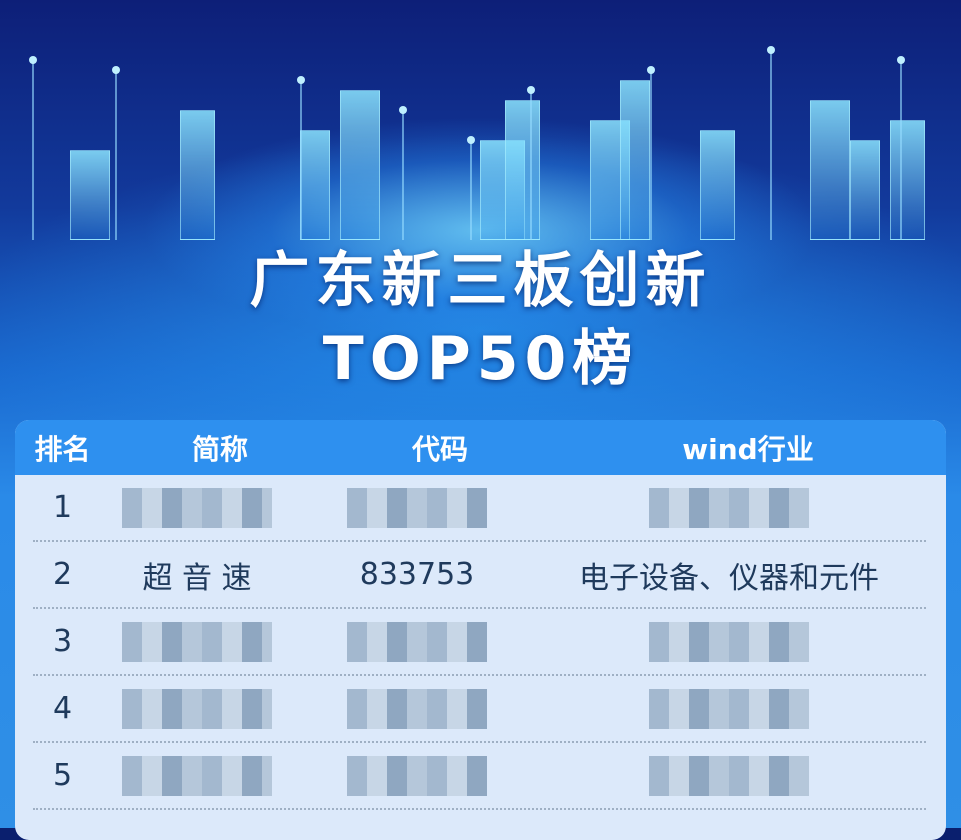 Image resolution: width=961 pixels, height=840 pixels. What do you see at coordinates (480, 447) in the screenshot?
I see `table-header: 排名 简称 代码 wind行业` at bounding box center [480, 447].